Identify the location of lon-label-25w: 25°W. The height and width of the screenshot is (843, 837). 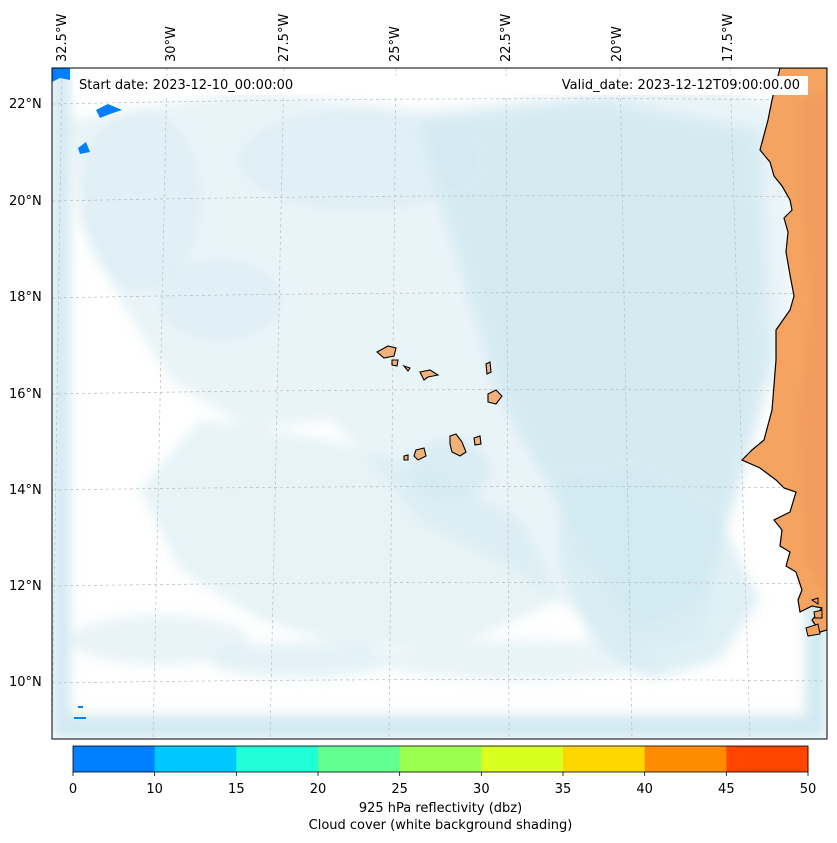
(395, 44).